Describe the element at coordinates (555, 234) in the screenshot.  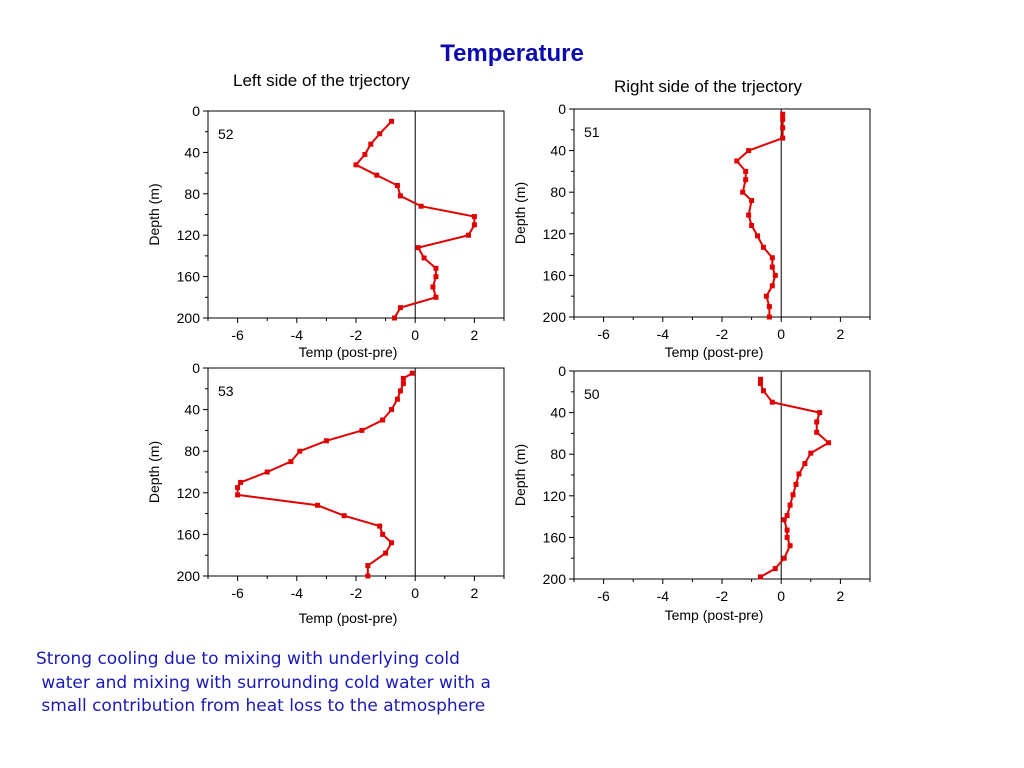
I see `y-tick-label: 120` at that location.